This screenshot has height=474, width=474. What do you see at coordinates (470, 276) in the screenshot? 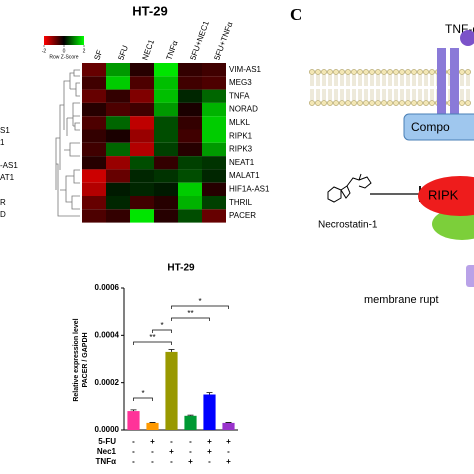
I see `pore` at bounding box center [470, 276].